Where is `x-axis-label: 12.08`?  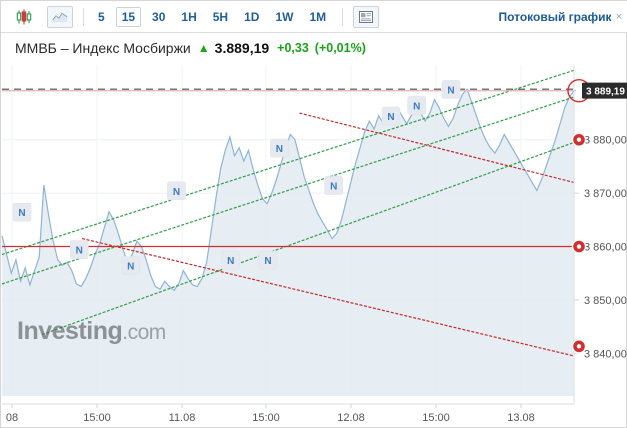 x-axis-label: 12.08 is located at coordinates (351, 418).